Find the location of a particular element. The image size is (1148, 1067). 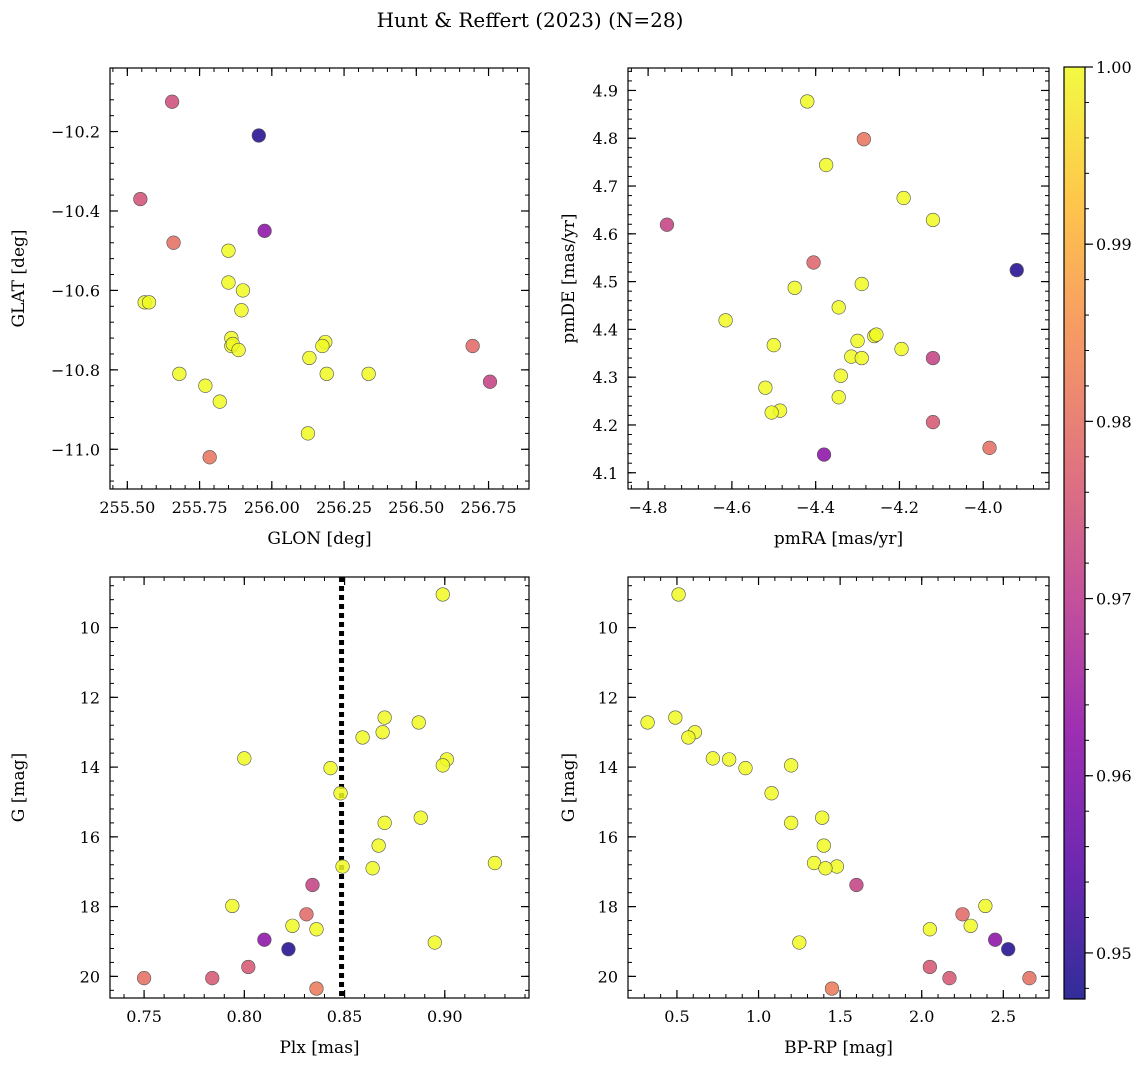

y-tick-label: 4.5 is located at coordinates (605, 282).